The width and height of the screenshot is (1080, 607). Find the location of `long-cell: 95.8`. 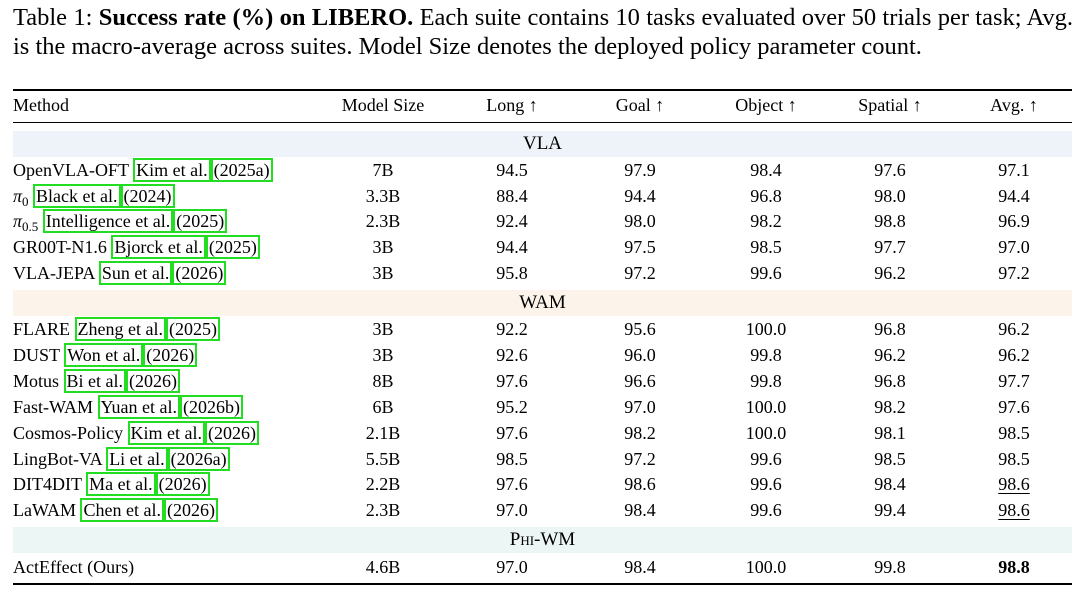

long-cell: 95.8 is located at coordinates (512, 273).